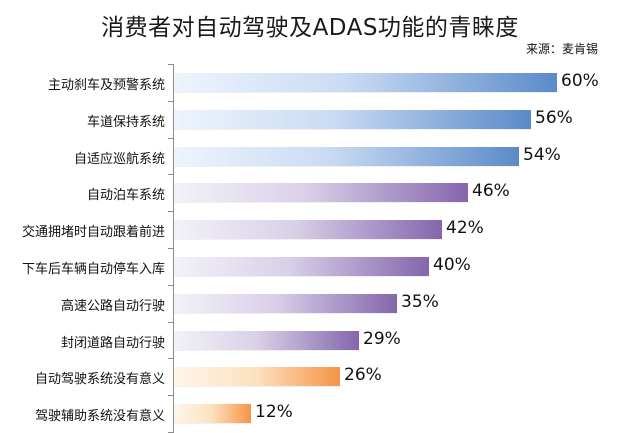  I want to click on value-label: 26%, so click(363, 375).